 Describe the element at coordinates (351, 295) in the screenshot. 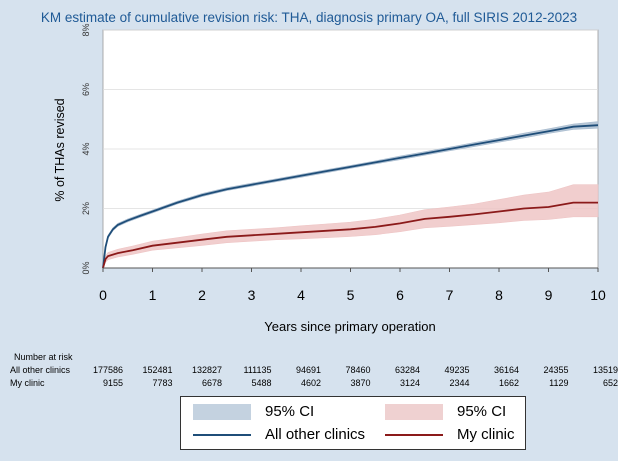

I see `x-tick-label: 5` at that location.